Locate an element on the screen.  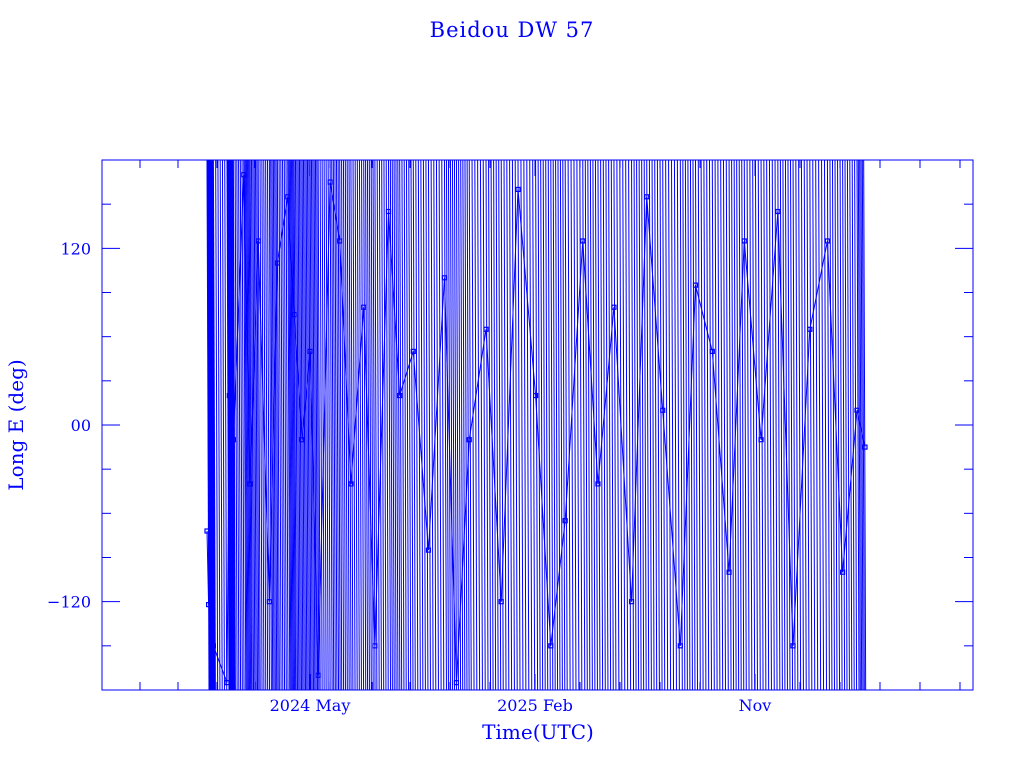
y-tick-labels: 120 00 −120 is located at coordinates (69, 425).